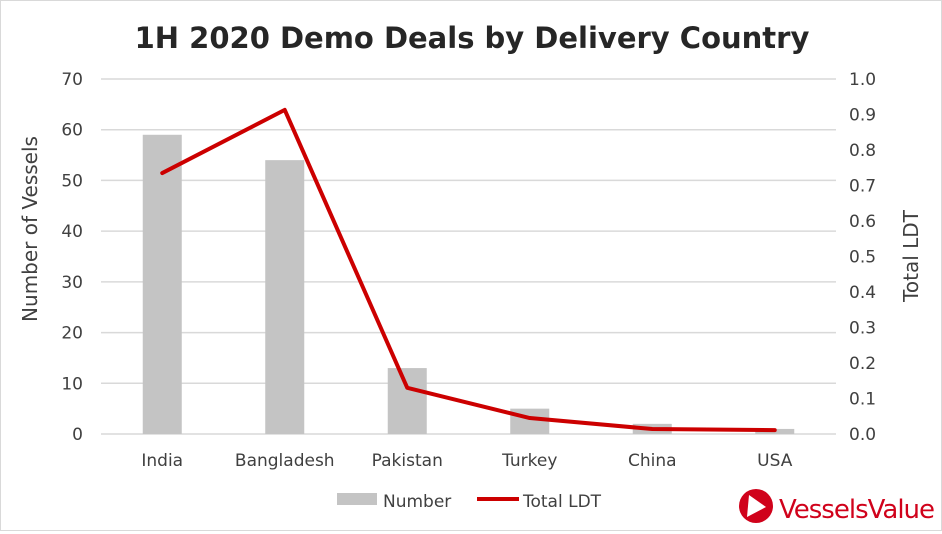 The image size is (942, 534). I want to click on y-tick-label: 0, so click(77, 435).